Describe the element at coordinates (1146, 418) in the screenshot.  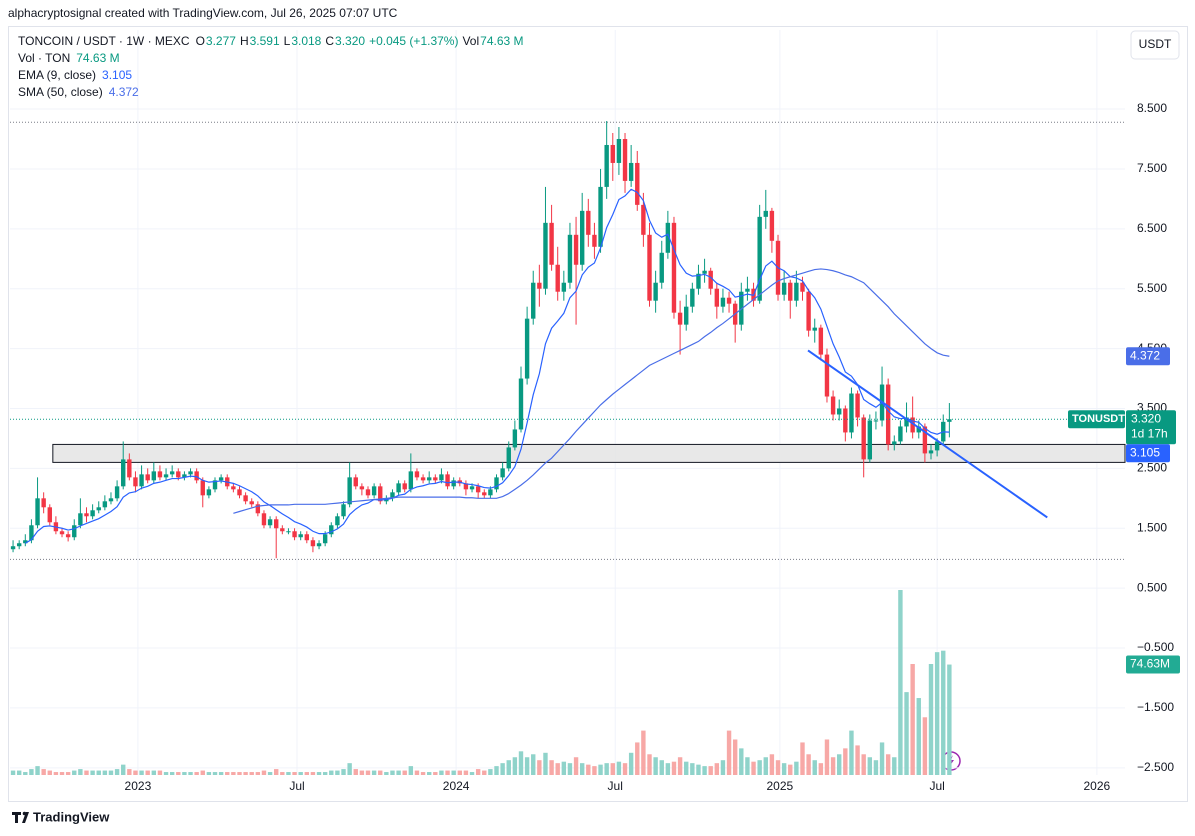
I see `last-price-label: 3.320` at that location.